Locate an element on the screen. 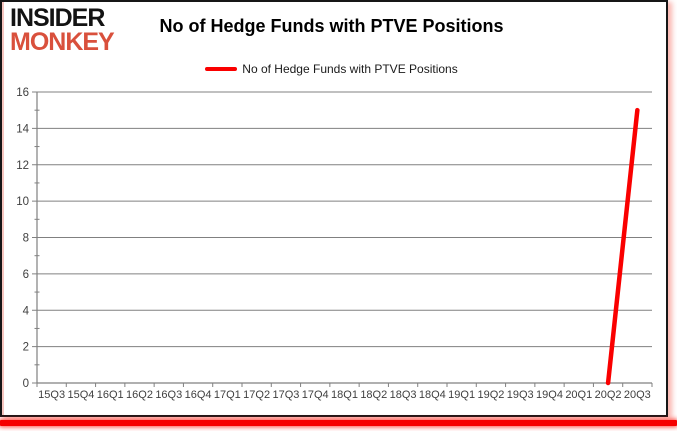 The image size is (677, 431). frame-left-accent is located at coordinates (3, 208).